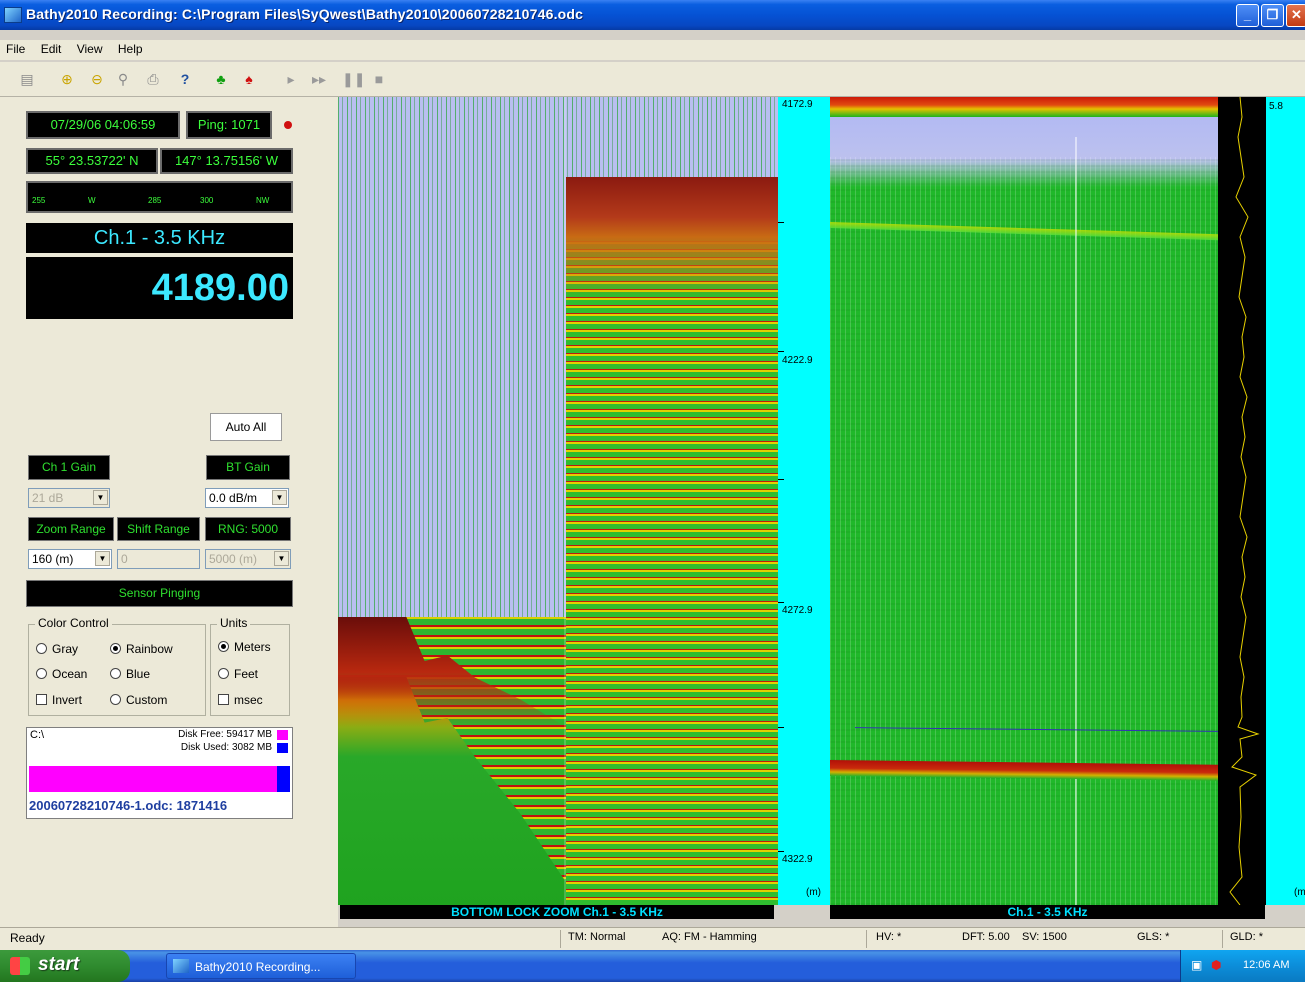 Image resolution: width=1305 pixels, height=982 pixels. I want to click on disk-free-swatch, so click(282, 735).